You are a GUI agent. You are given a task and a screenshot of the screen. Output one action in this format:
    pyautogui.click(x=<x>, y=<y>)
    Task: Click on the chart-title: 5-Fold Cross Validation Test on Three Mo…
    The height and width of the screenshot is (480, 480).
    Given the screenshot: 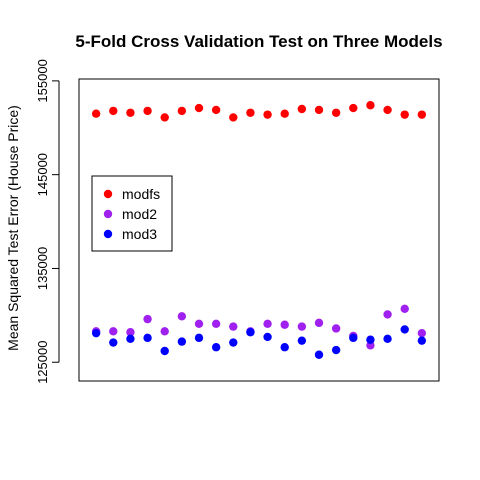 What is the action you would take?
    pyautogui.click(x=258, y=41)
    